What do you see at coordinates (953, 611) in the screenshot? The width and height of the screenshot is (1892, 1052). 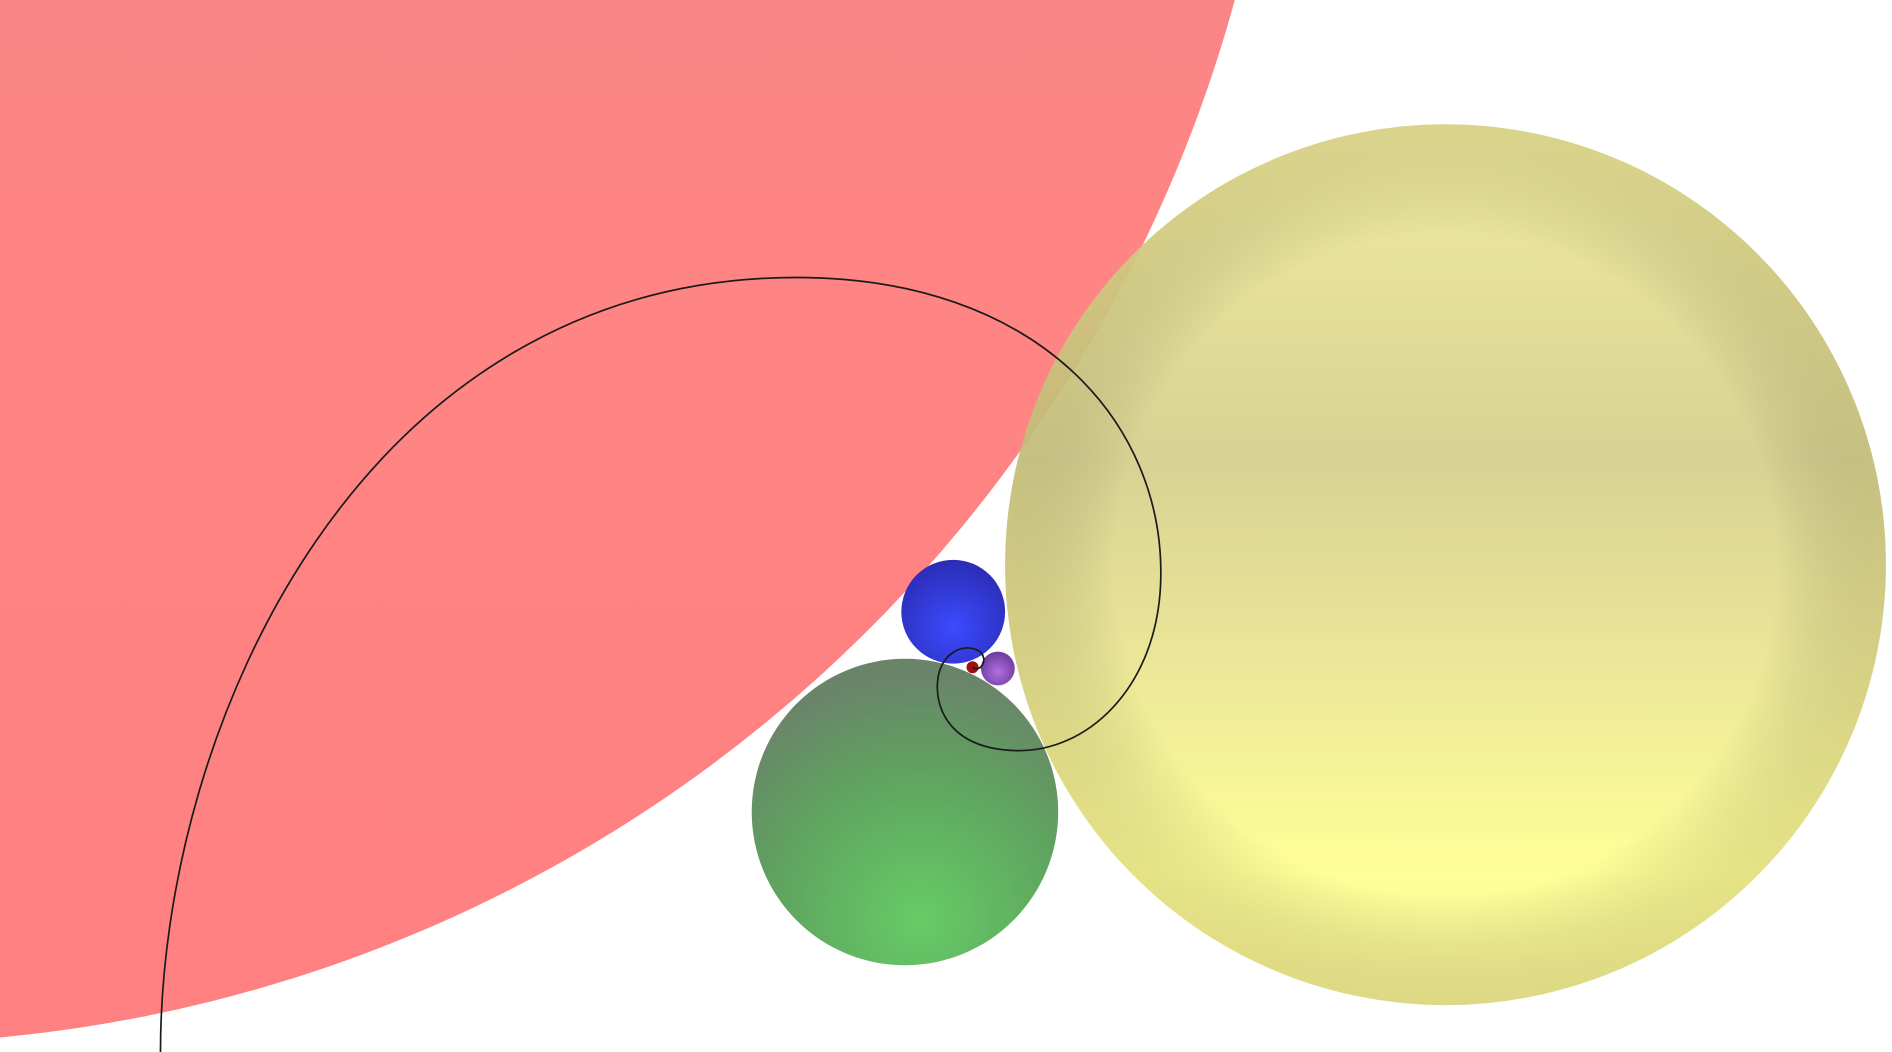 I see `blue-sphere` at bounding box center [953, 611].